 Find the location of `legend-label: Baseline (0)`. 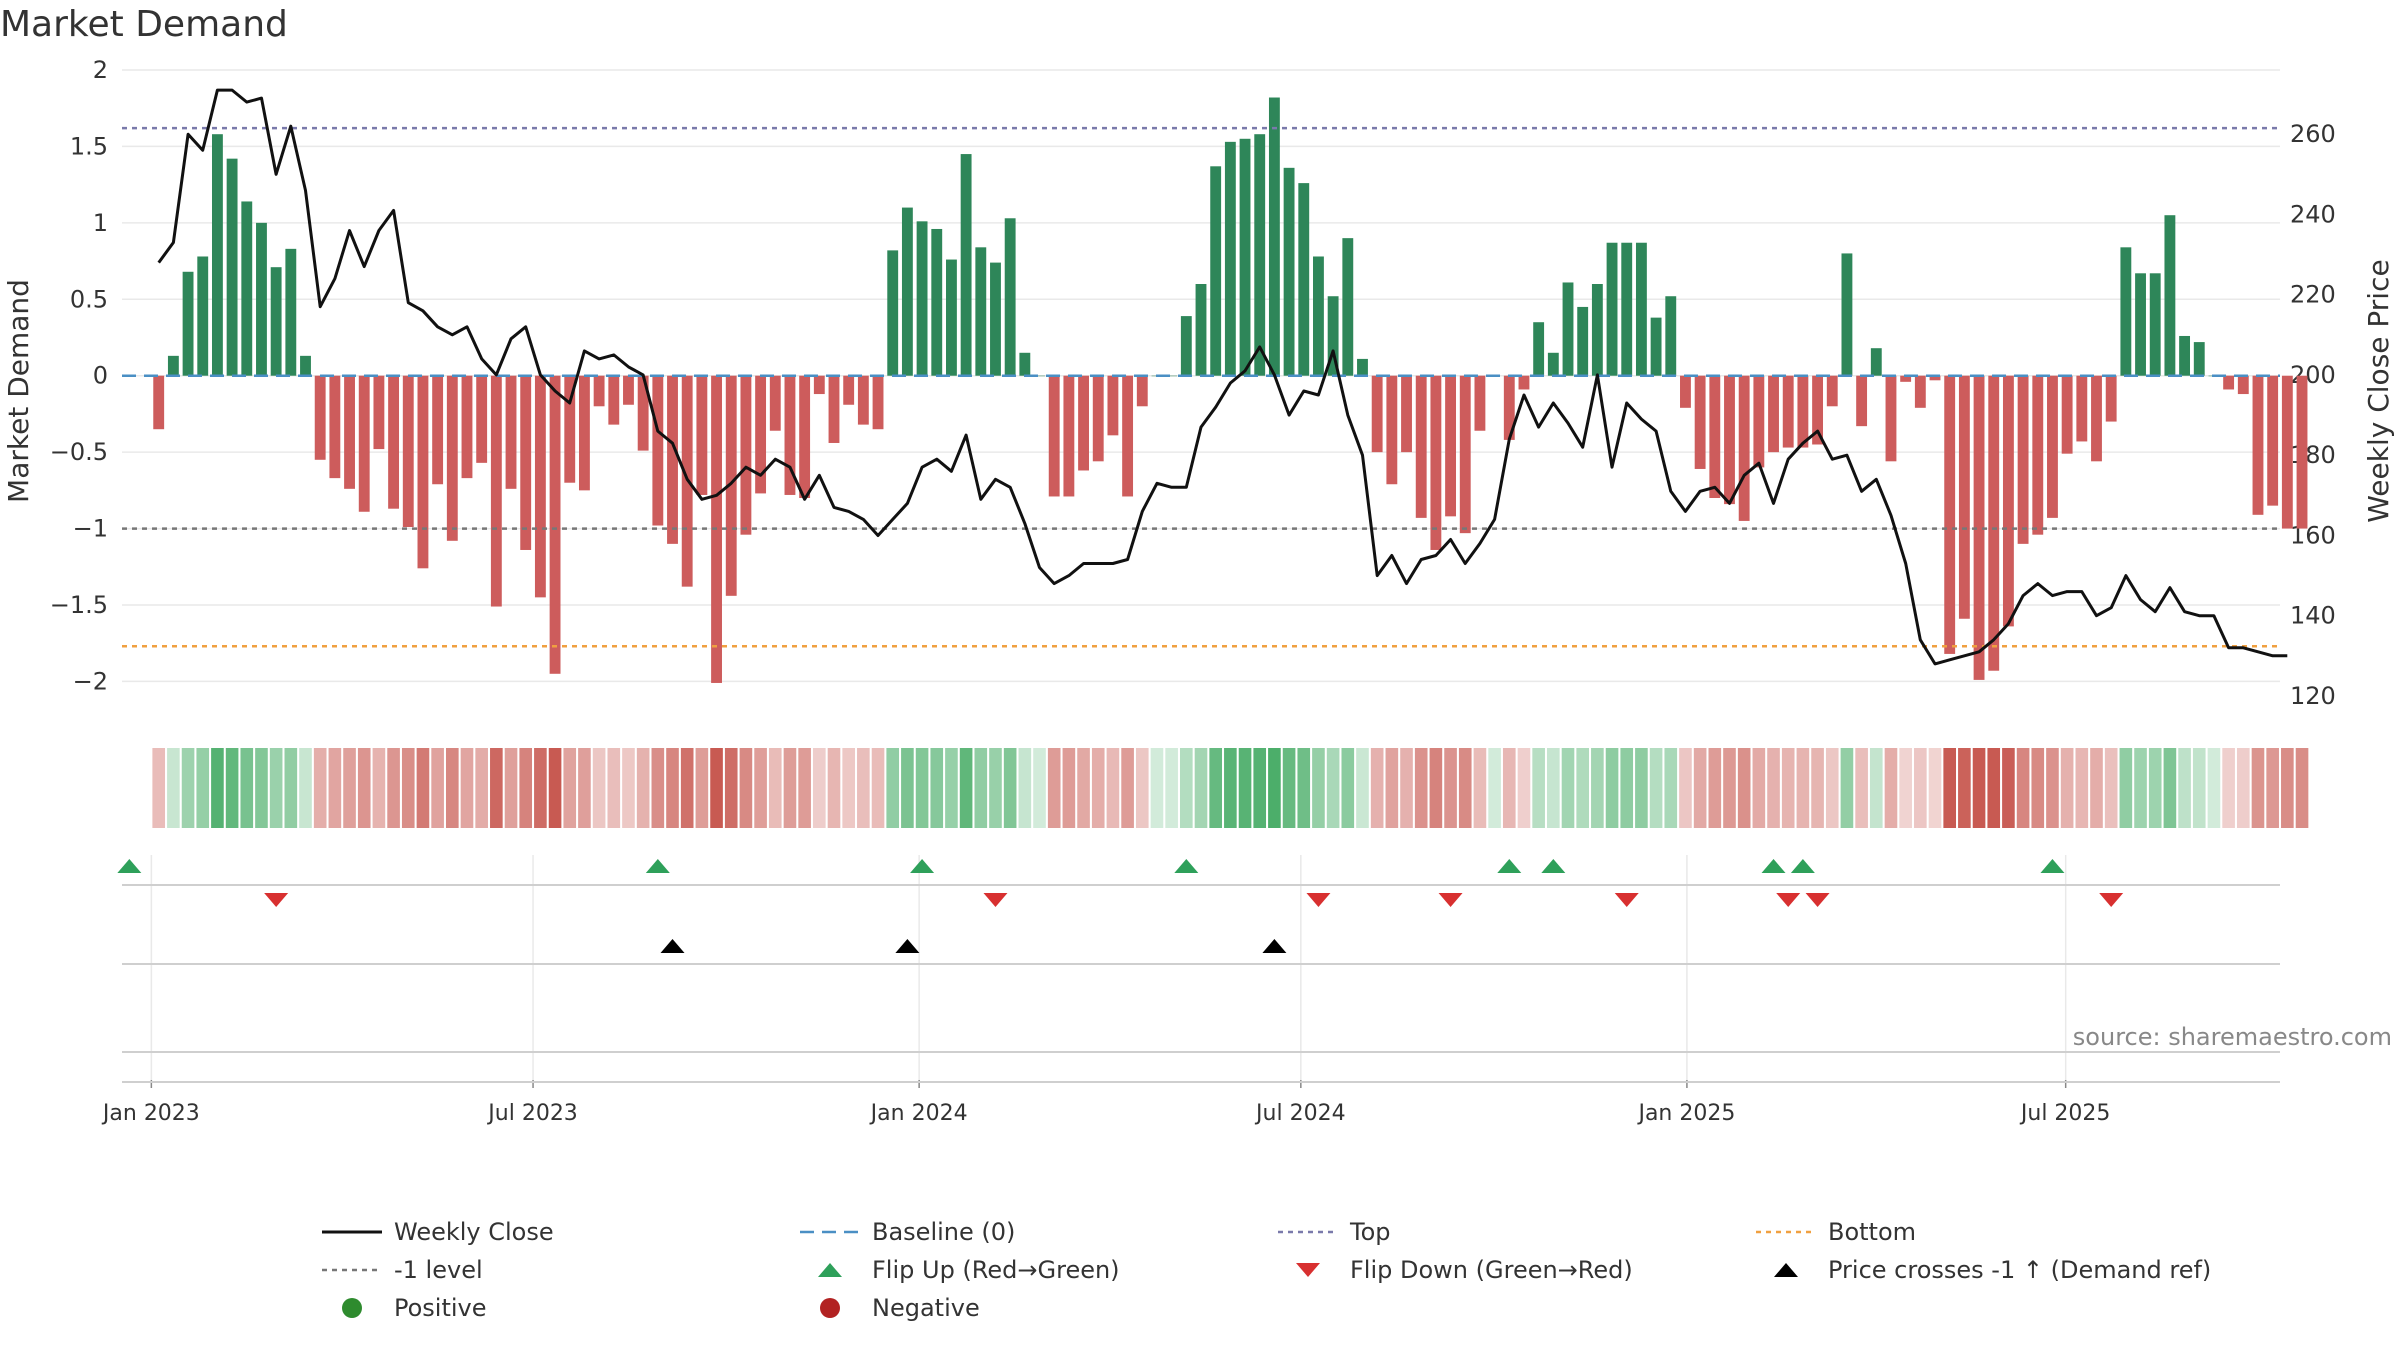

legend-label: Baseline (0) is located at coordinates (943, 1232).